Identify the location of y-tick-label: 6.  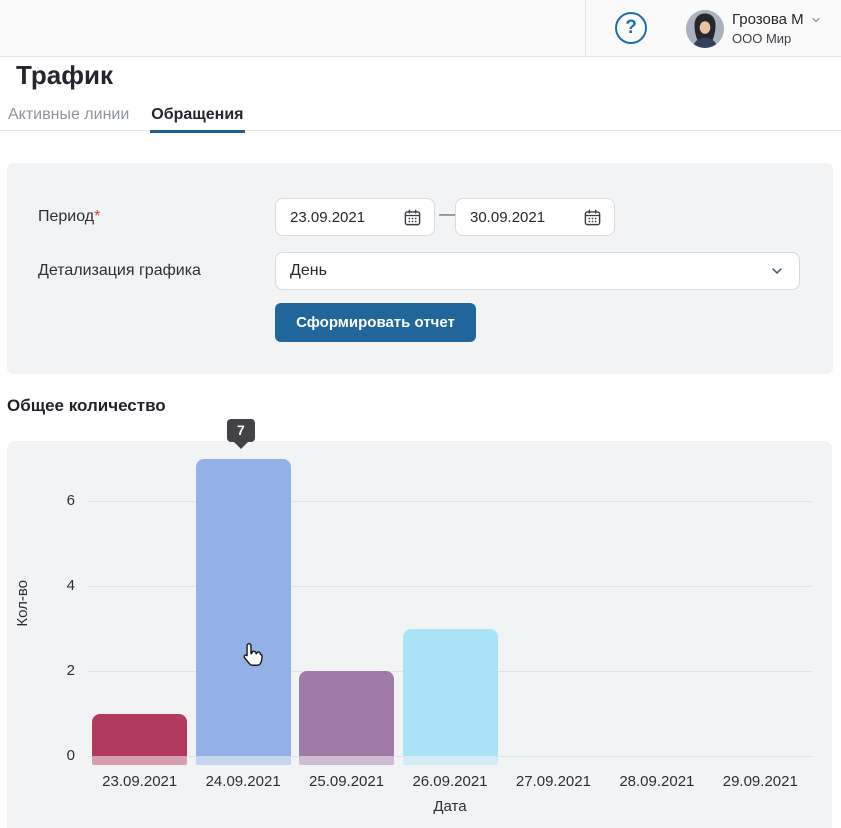
(70, 500).